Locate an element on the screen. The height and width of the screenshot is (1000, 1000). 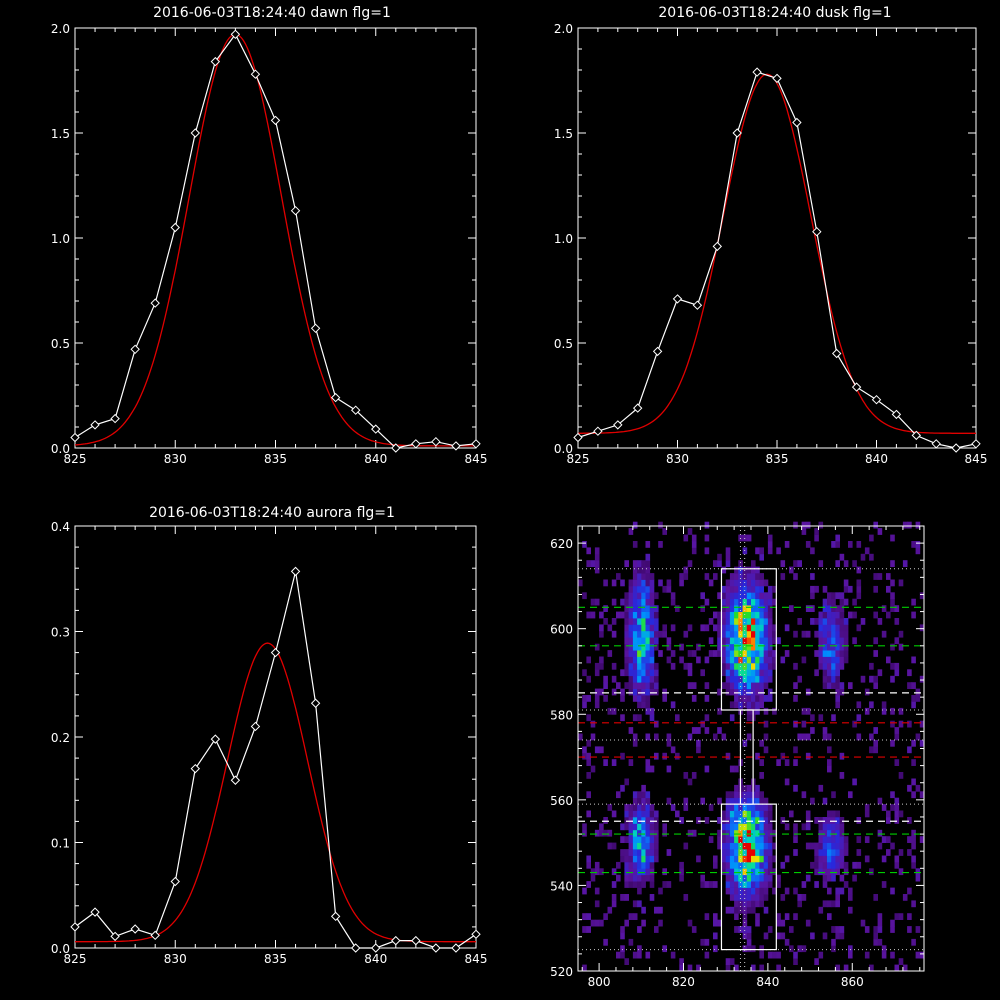
dusk-data-point is located at coordinates (976, 444).